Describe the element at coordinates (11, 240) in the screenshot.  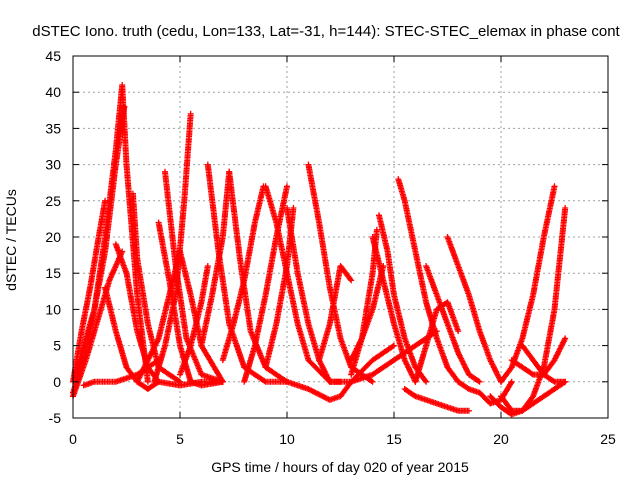
I see `y-axis-title: dSTEC / TECUs` at that location.